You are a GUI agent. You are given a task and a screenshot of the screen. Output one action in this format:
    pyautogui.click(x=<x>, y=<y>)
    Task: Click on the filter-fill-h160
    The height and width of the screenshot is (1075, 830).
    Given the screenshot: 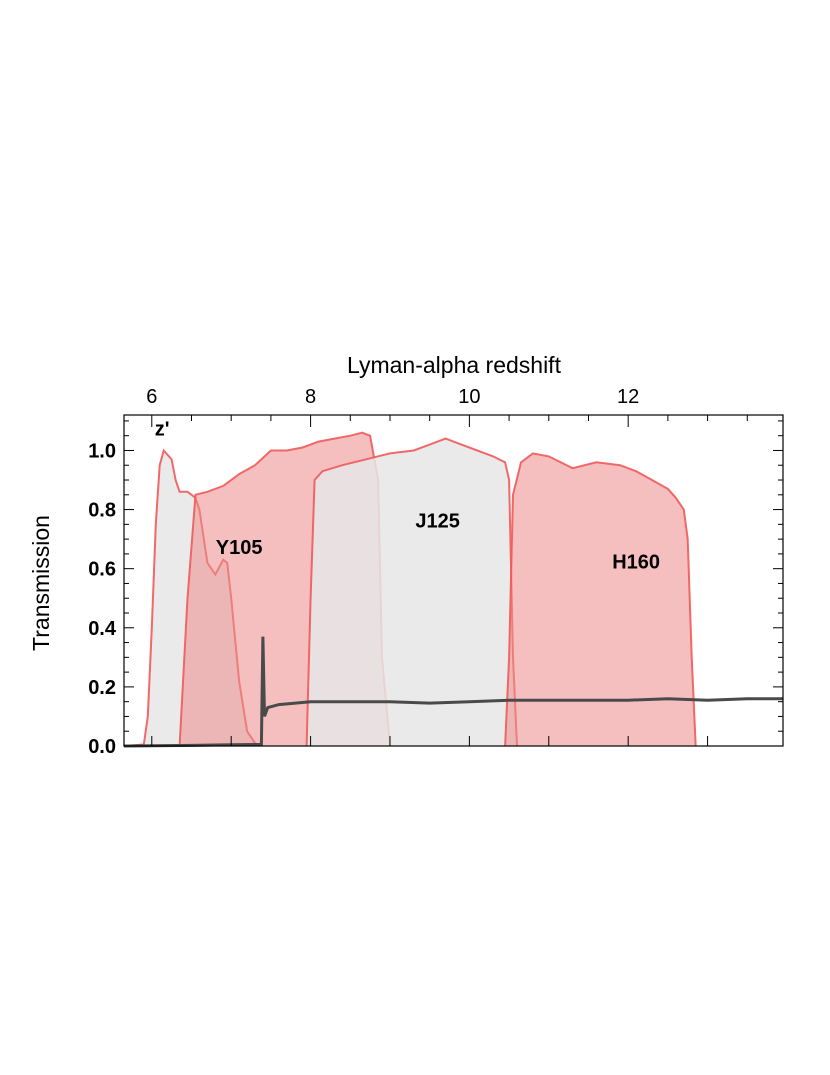 What is the action you would take?
    pyautogui.click(x=600, y=599)
    